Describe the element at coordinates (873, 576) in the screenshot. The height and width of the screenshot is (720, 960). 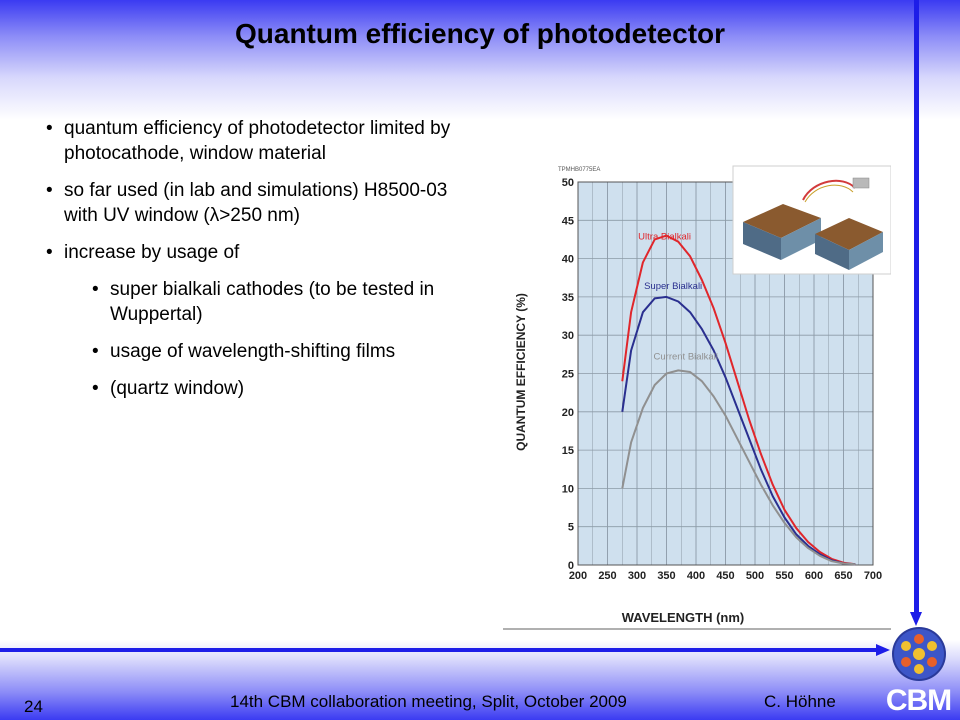
I see `x-tick-label: 700` at that location.